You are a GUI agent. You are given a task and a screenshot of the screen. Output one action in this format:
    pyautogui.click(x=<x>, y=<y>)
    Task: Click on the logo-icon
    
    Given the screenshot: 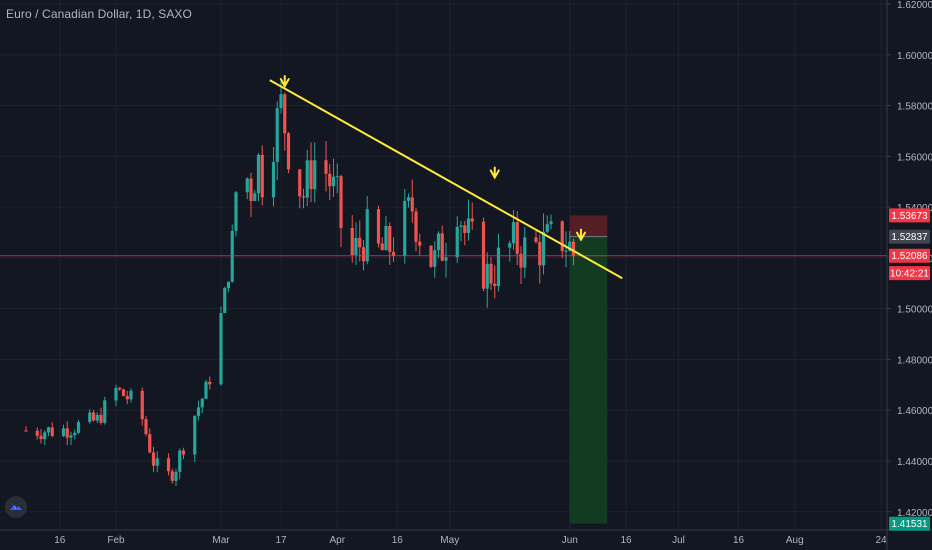 What is the action you would take?
    pyautogui.click(x=16, y=507)
    